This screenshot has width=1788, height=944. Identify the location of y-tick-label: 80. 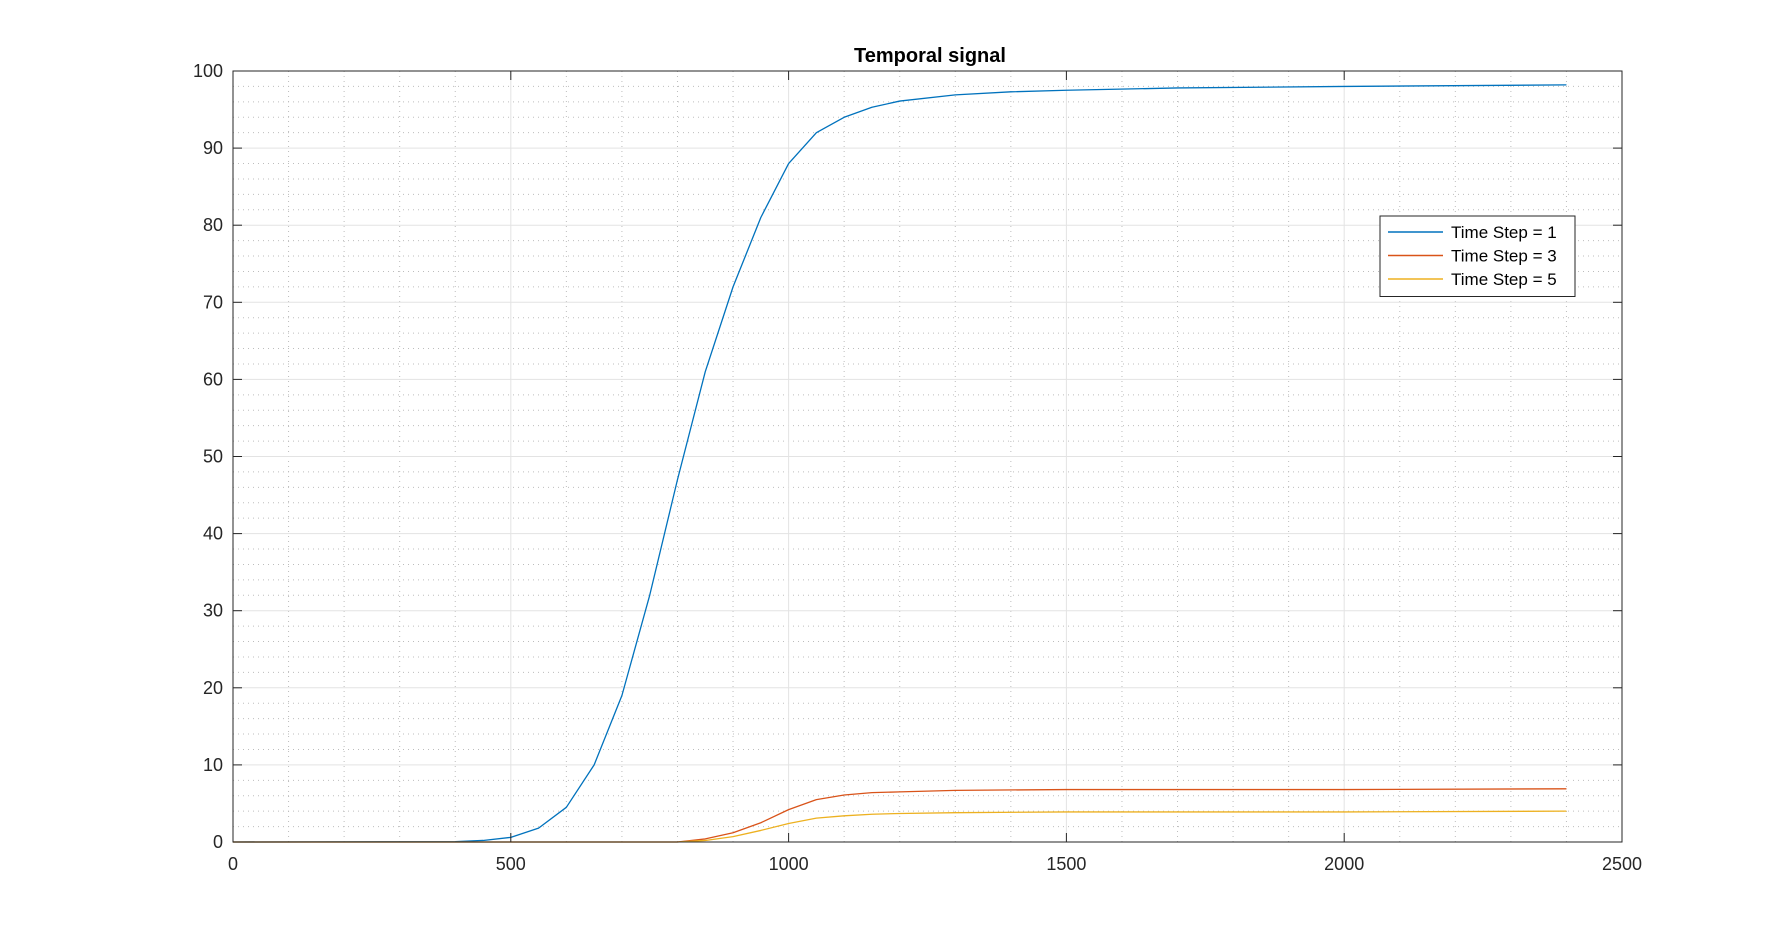
(213, 225).